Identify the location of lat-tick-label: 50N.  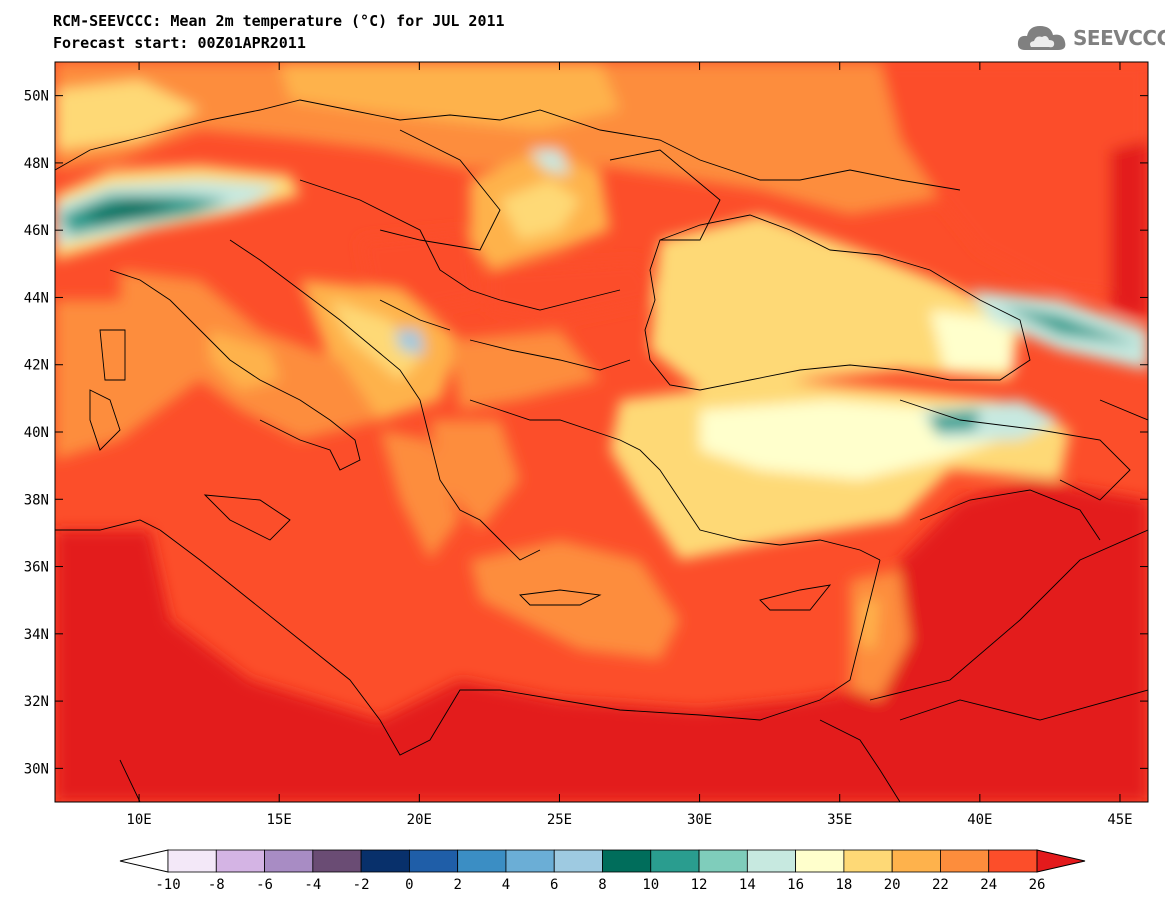
(36, 97).